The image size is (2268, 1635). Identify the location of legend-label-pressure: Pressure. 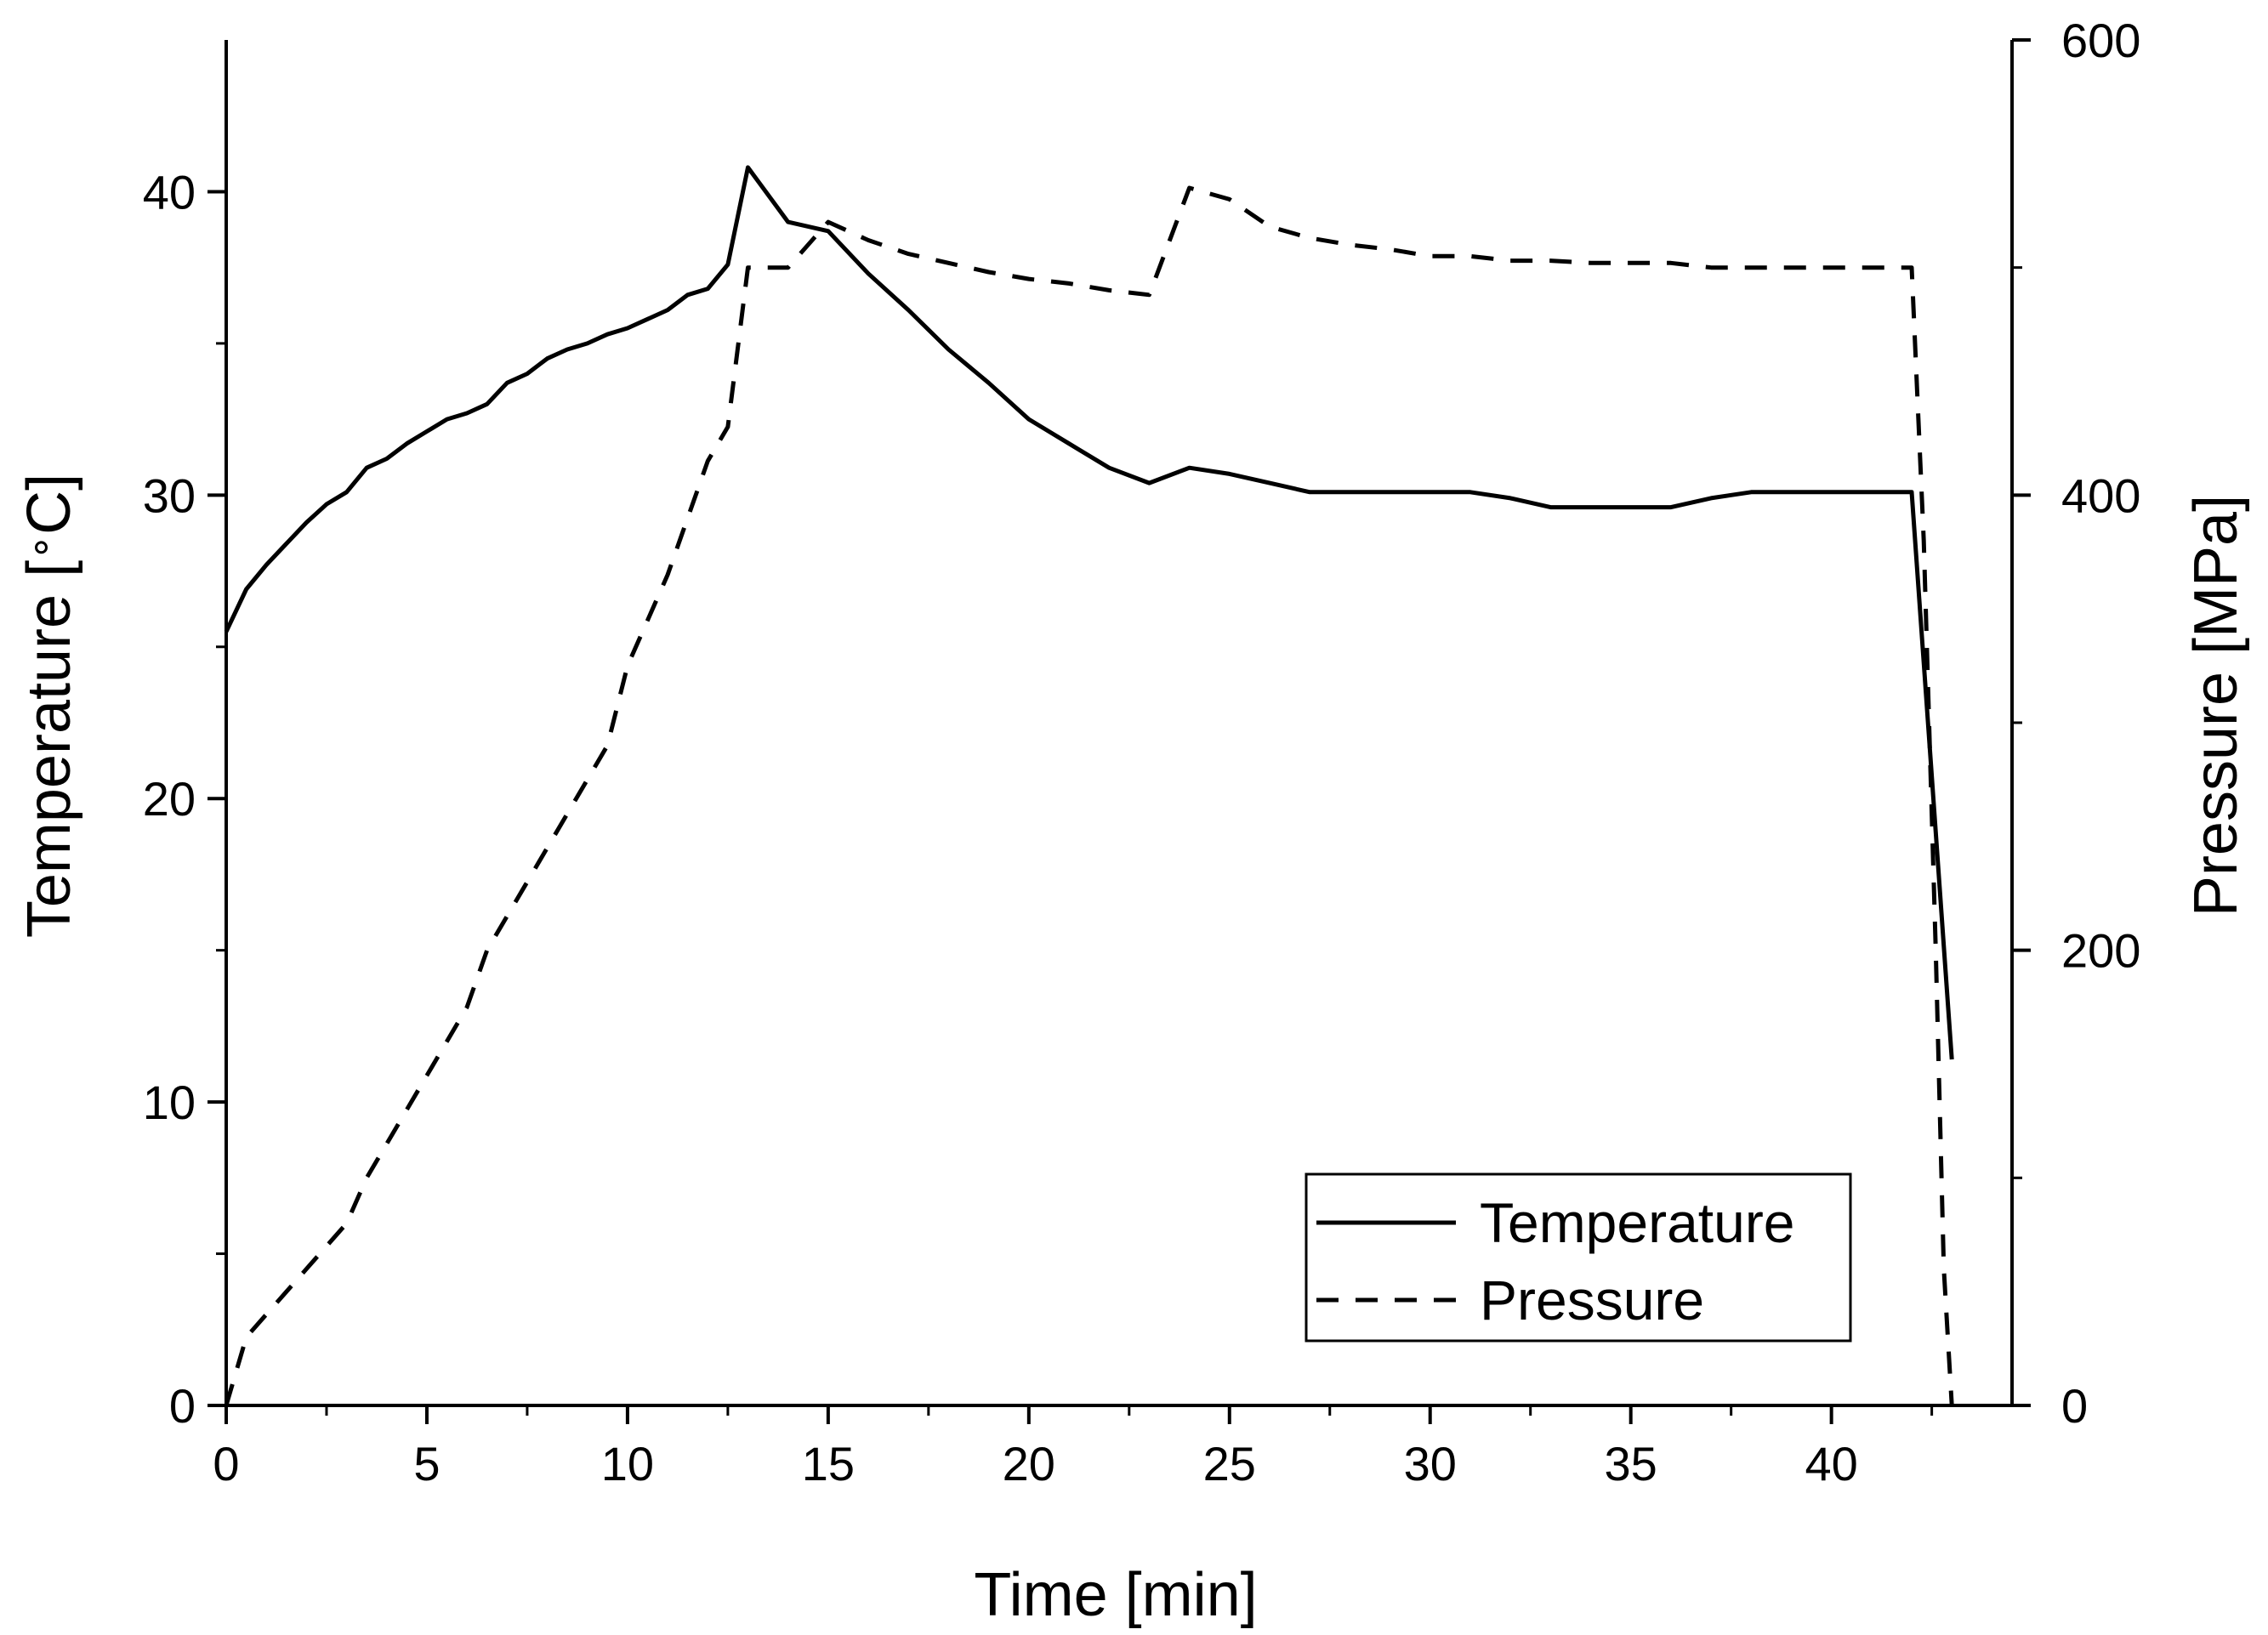
(1592, 1300).